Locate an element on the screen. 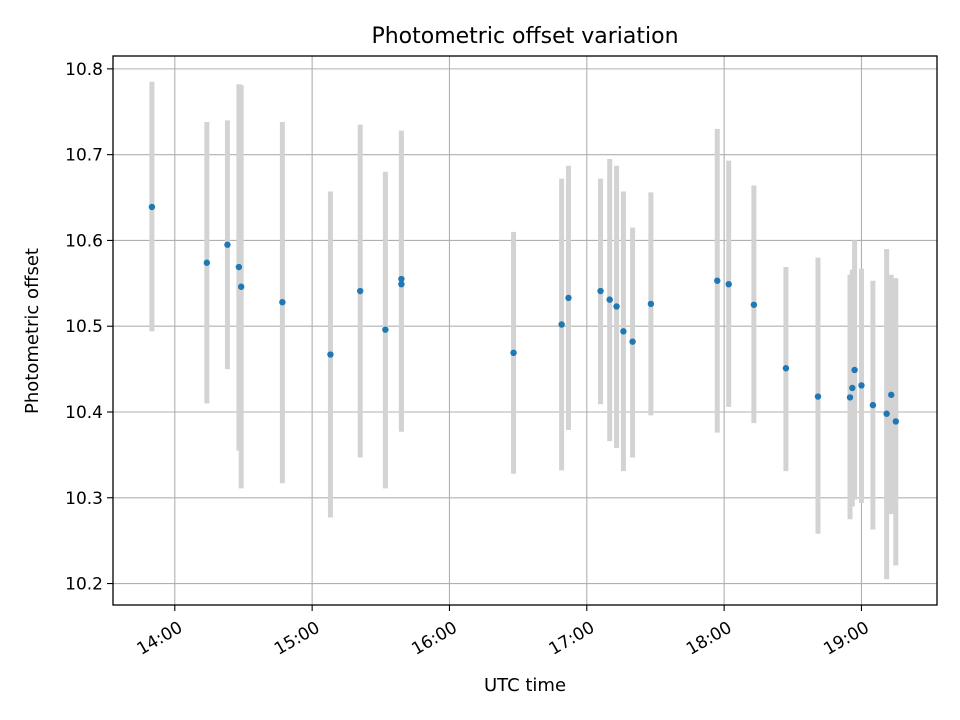  y-axis-label: Photometric offset is located at coordinates (32, 331).